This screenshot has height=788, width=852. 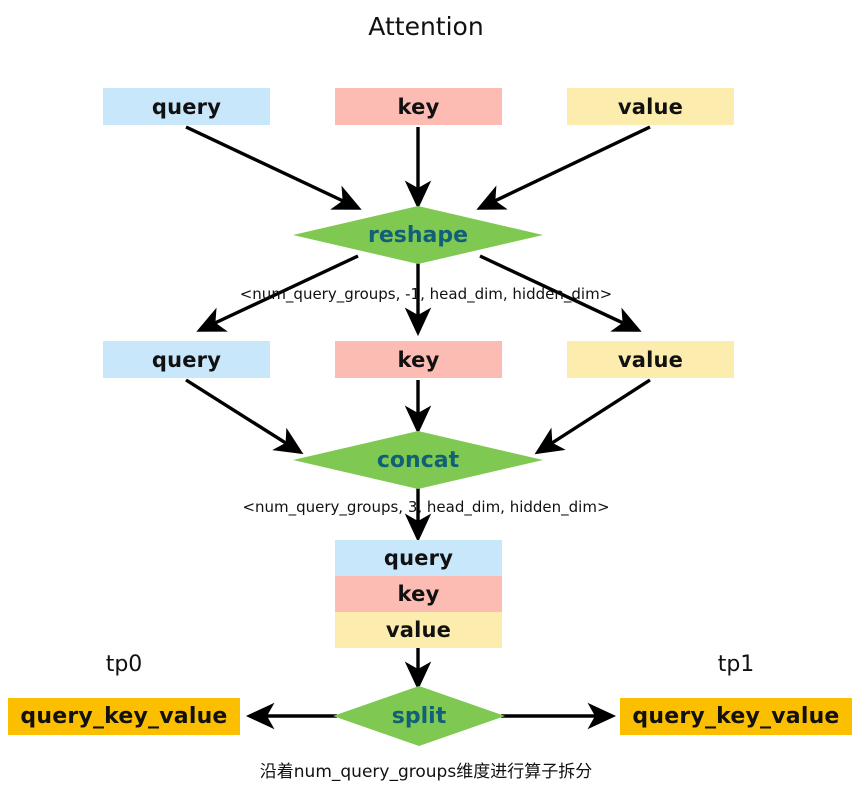 What do you see at coordinates (650, 106) in the screenshot?
I see `node-value-row1: value` at bounding box center [650, 106].